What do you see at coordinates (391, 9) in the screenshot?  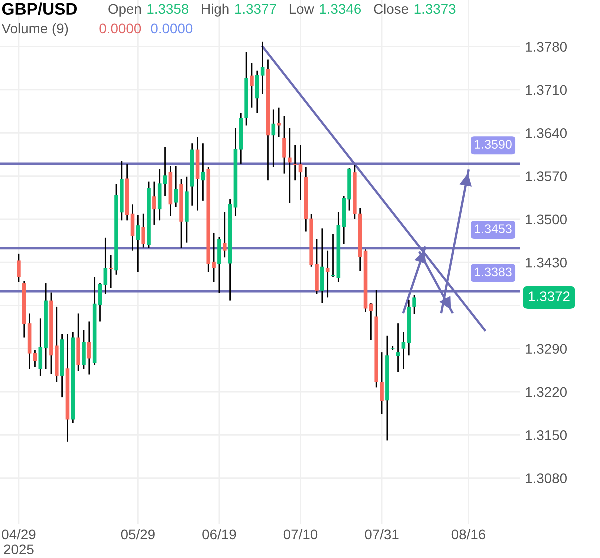 I see `annotation: Close` at bounding box center [391, 9].